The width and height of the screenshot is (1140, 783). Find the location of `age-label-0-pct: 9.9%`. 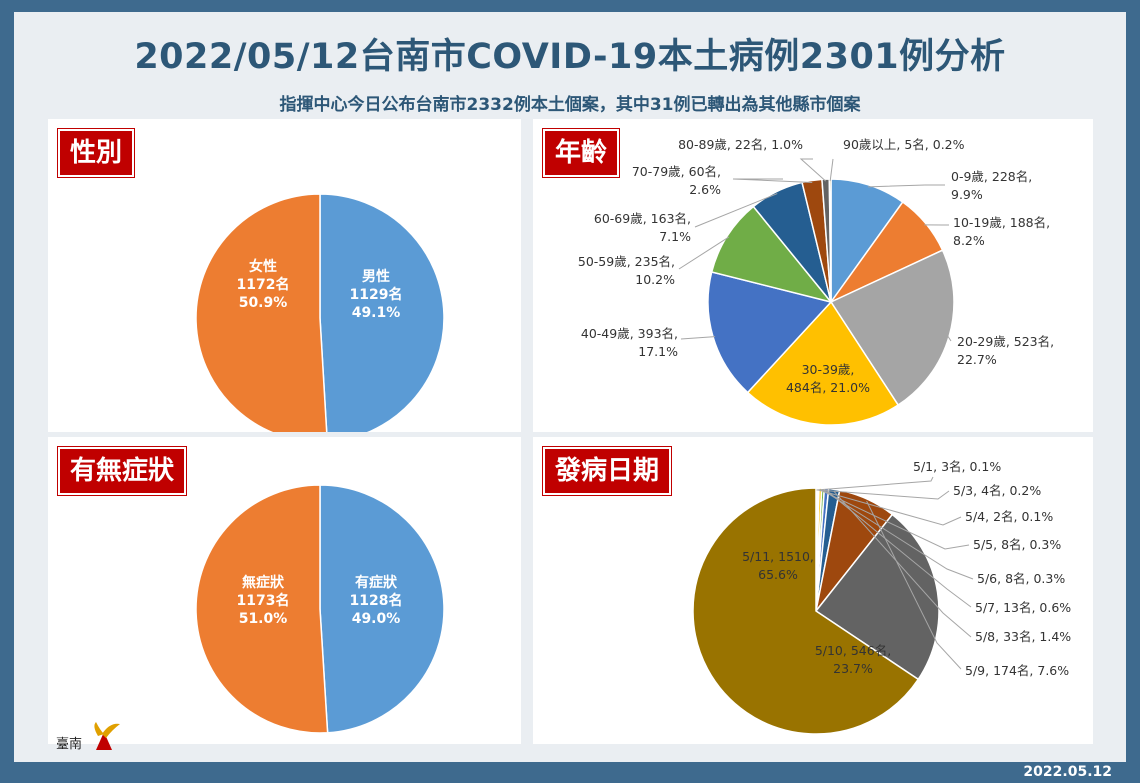

age-label-0-pct: 9.9% is located at coordinates (967, 194).